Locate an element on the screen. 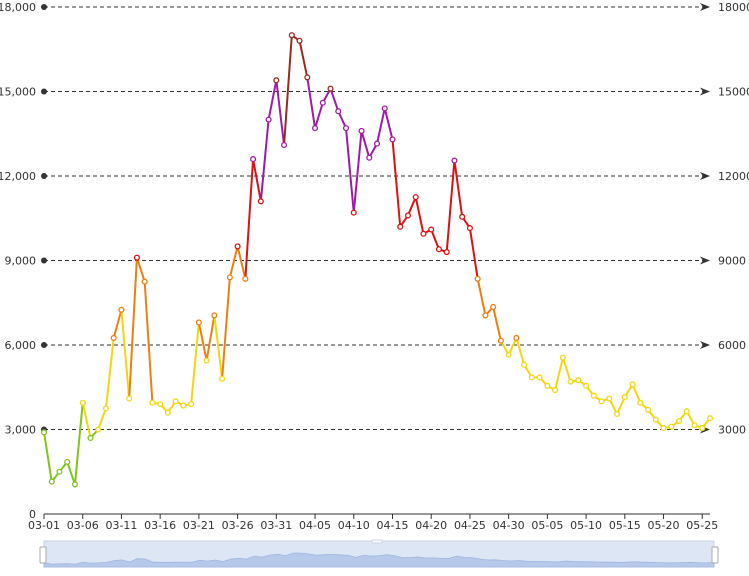  zoom-move-handle is located at coordinates (377, 541).